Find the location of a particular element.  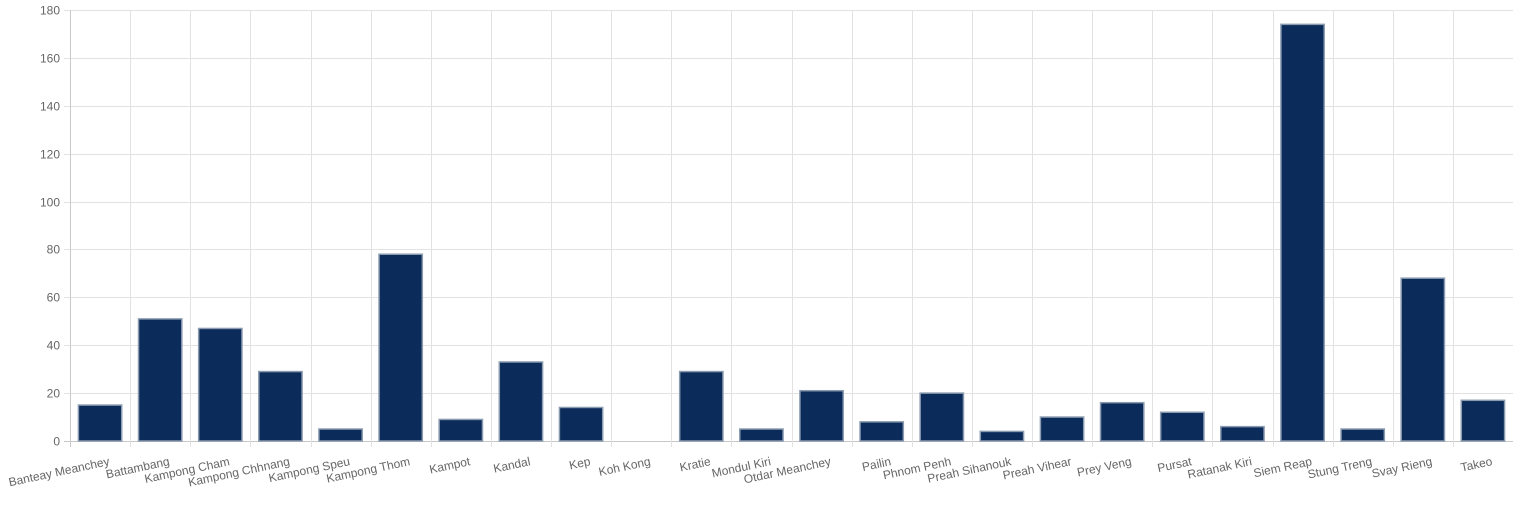

bar-pailin is located at coordinates (882, 431).